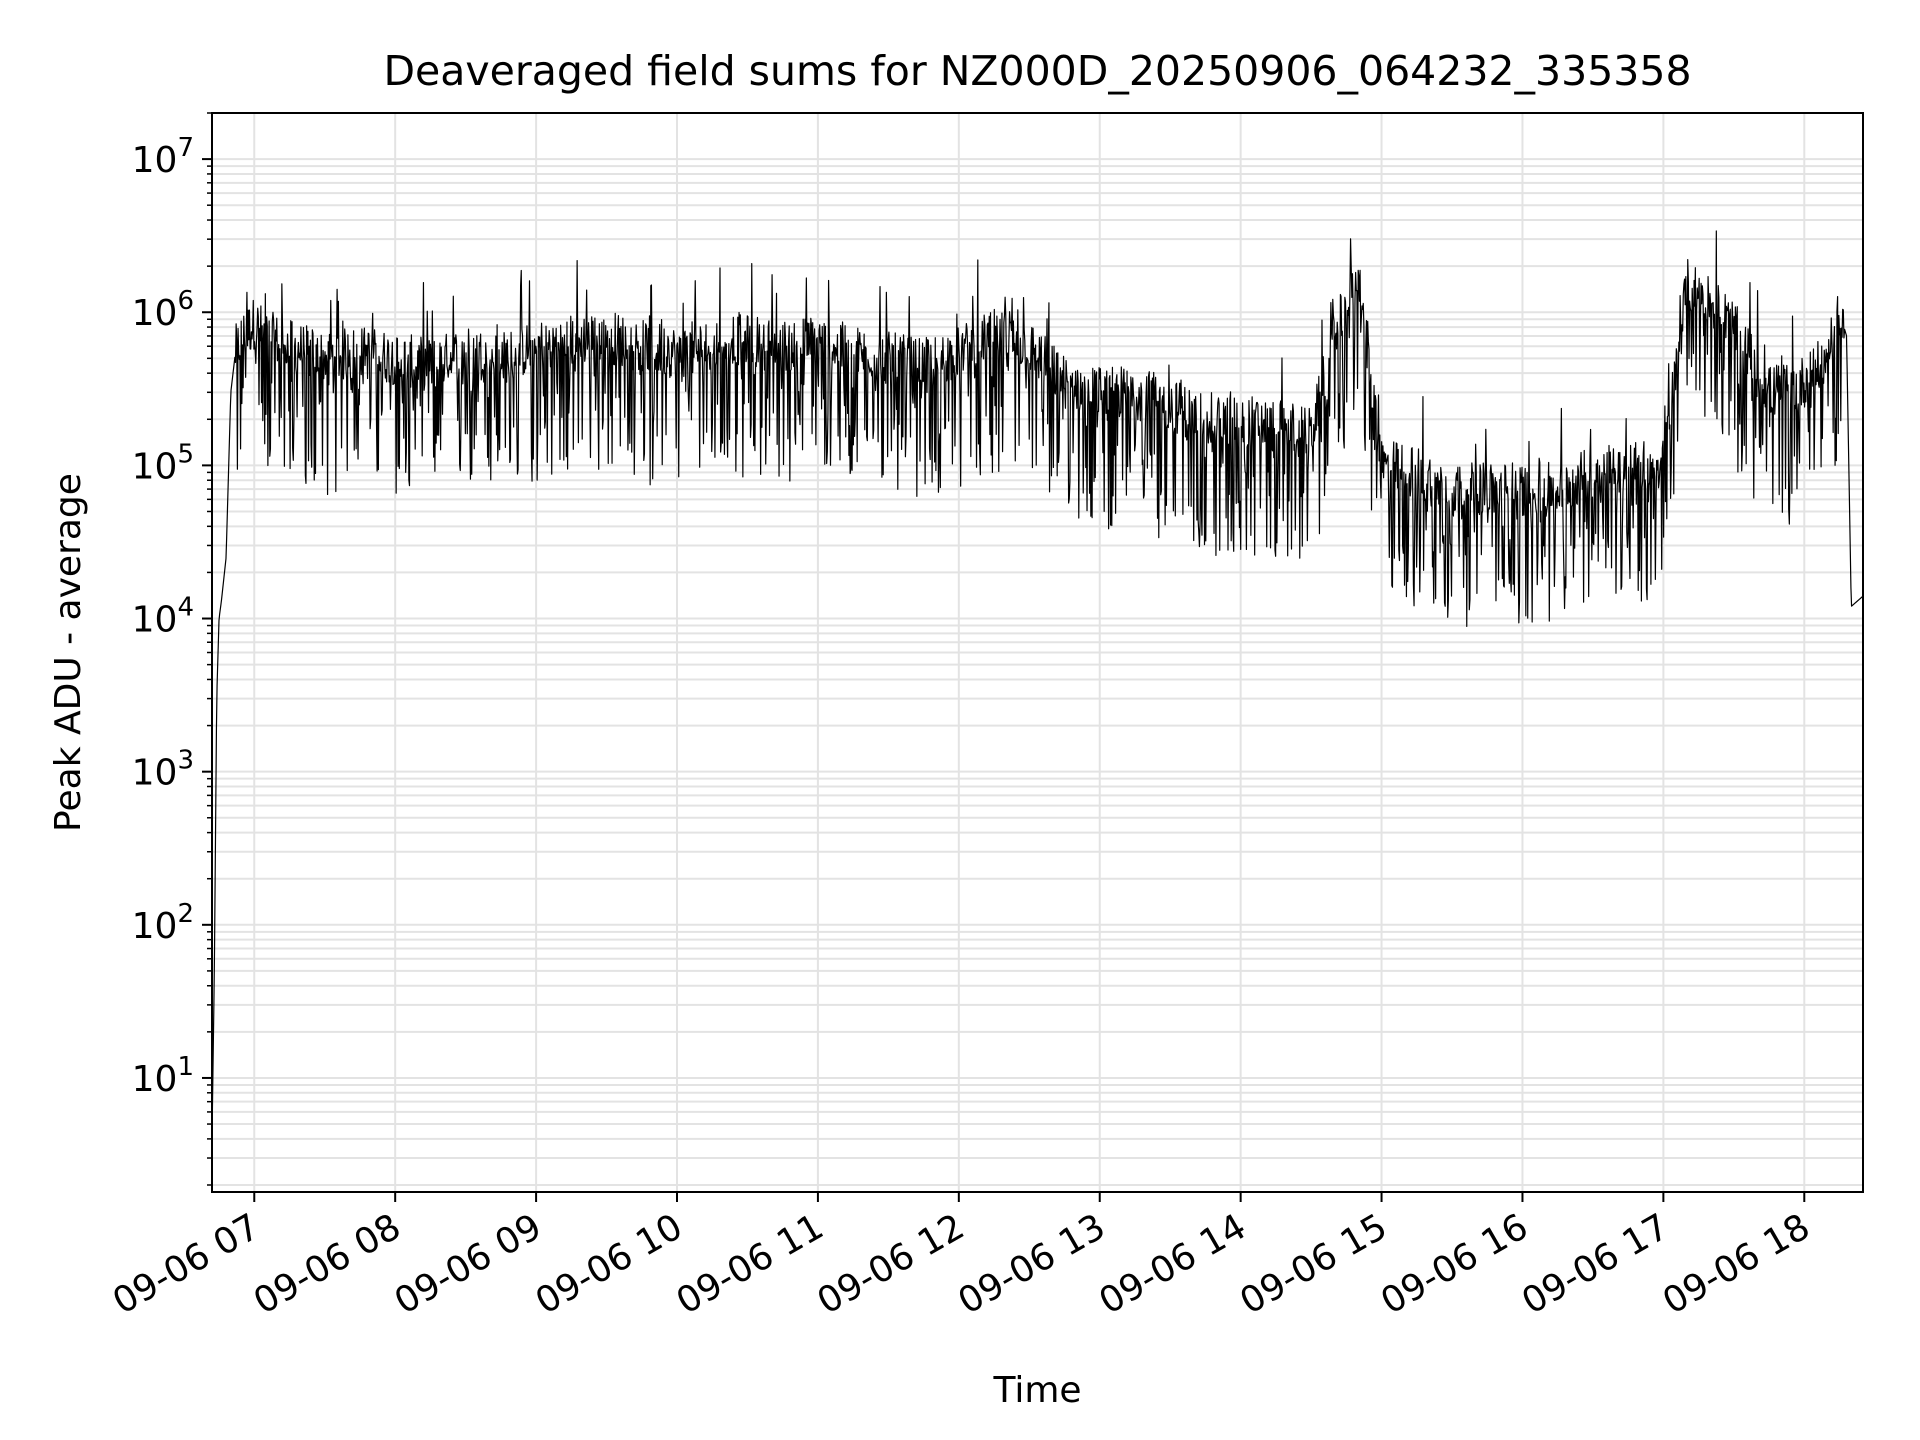  Describe the element at coordinates (186, 1264) in the screenshot. I see `x-tick-label: 09-06 07` at that location.